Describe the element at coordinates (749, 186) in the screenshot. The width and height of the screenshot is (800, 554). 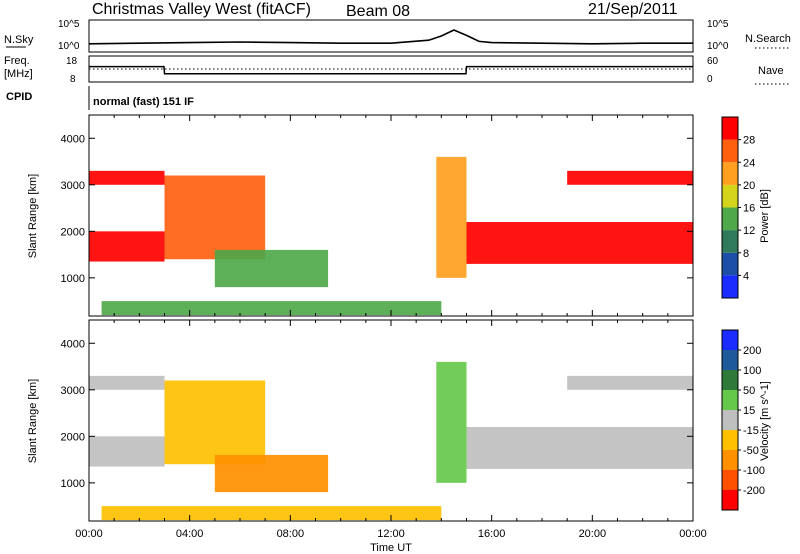
I see `colorbar-tick-label: 20` at that location.